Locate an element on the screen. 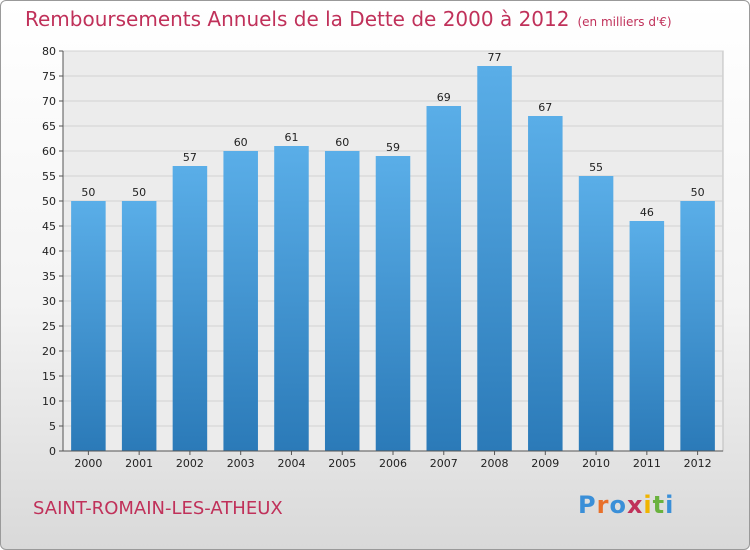 The width and height of the screenshot is (750, 550). bar-2011 is located at coordinates (647, 336).